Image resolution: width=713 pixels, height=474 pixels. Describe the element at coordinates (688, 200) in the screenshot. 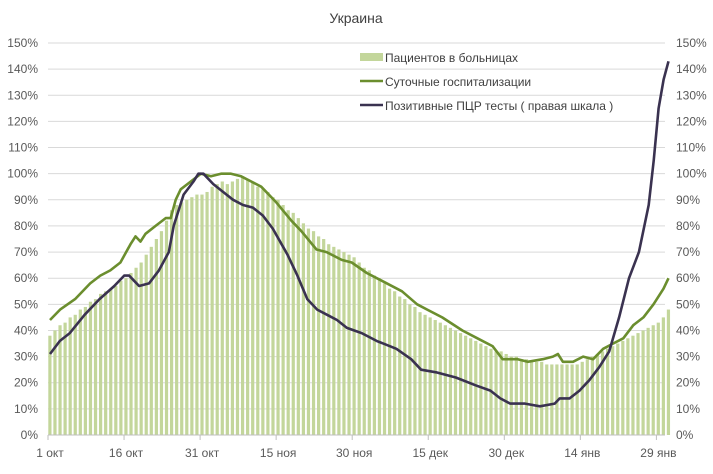

I see `y-tick-label-right: 90%` at that location.